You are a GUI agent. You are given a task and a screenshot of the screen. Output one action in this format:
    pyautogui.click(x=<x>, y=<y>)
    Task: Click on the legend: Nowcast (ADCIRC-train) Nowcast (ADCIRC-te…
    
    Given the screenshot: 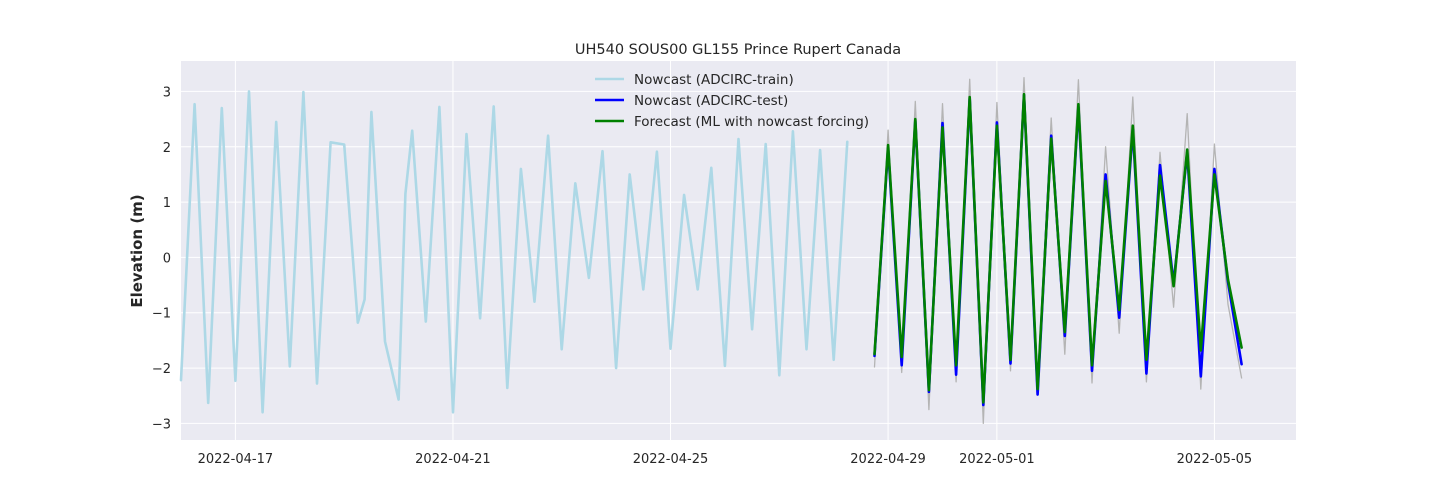 What is the action you would take?
    pyautogui.click(x=732, y=101)
    